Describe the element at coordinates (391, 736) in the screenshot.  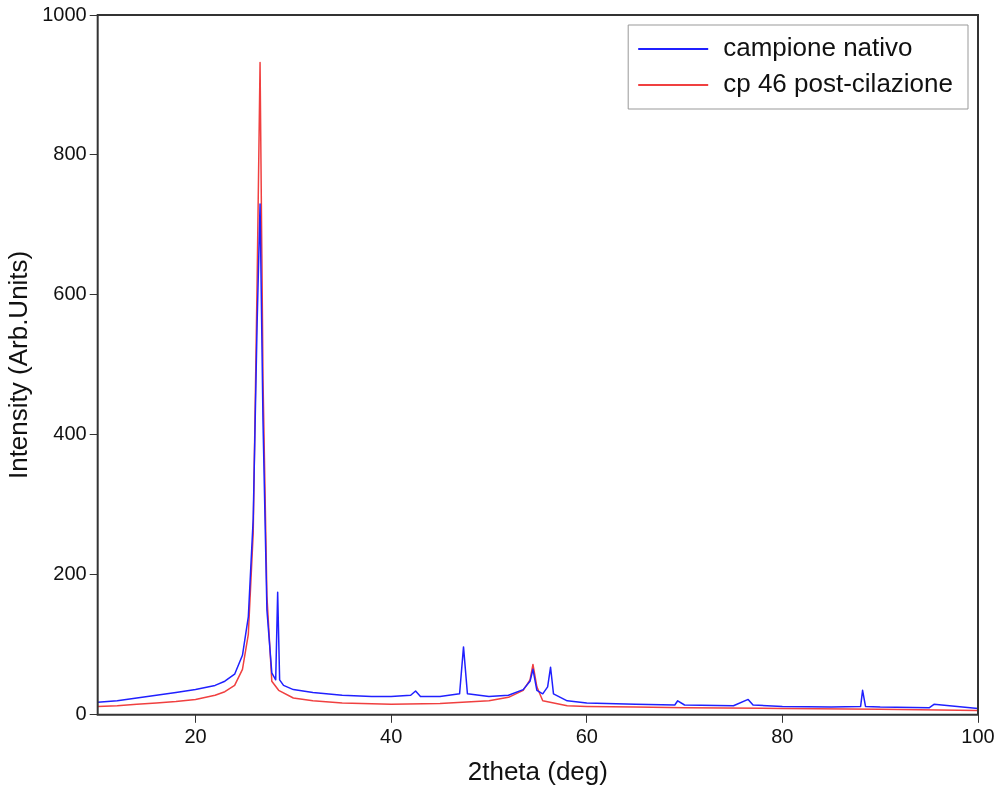
I see `x-tick-label: 40` at that location.